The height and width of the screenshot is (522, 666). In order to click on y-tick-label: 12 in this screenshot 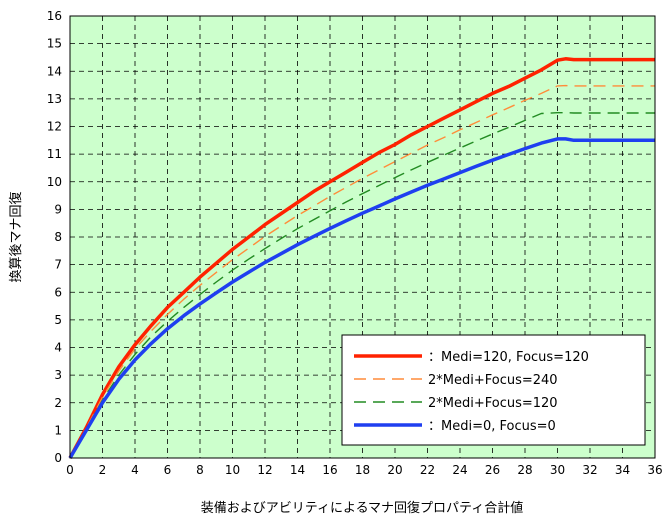, I will do `click(54, 127)`.